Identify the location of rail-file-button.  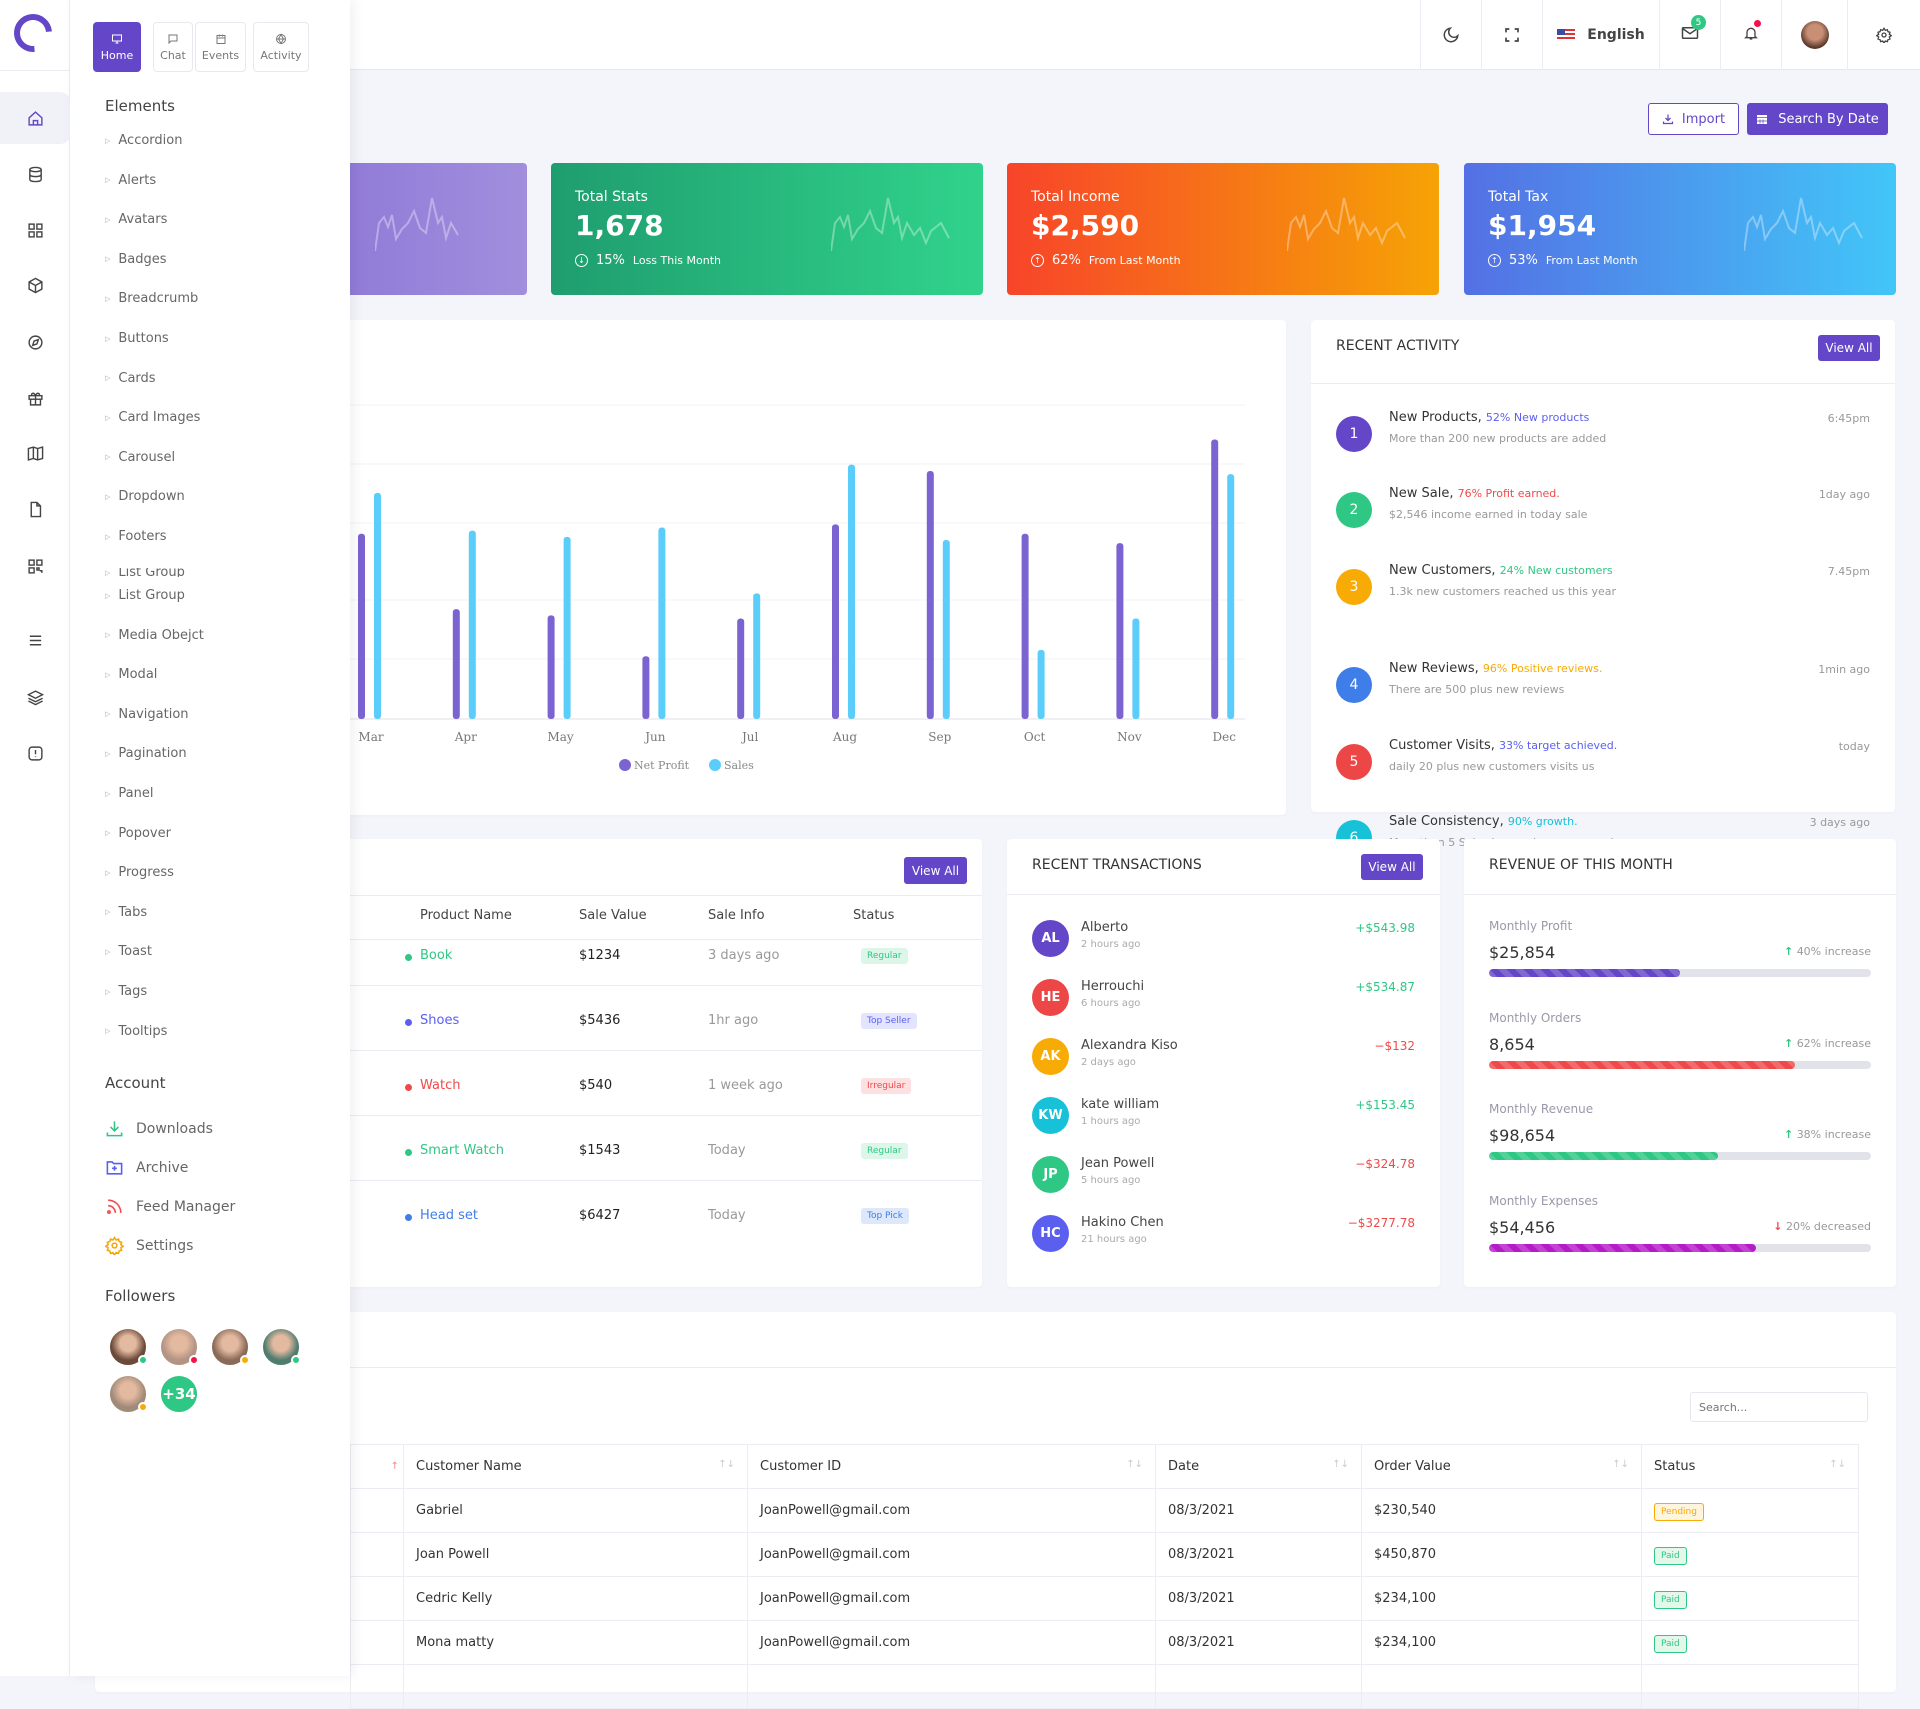
(35, 509).